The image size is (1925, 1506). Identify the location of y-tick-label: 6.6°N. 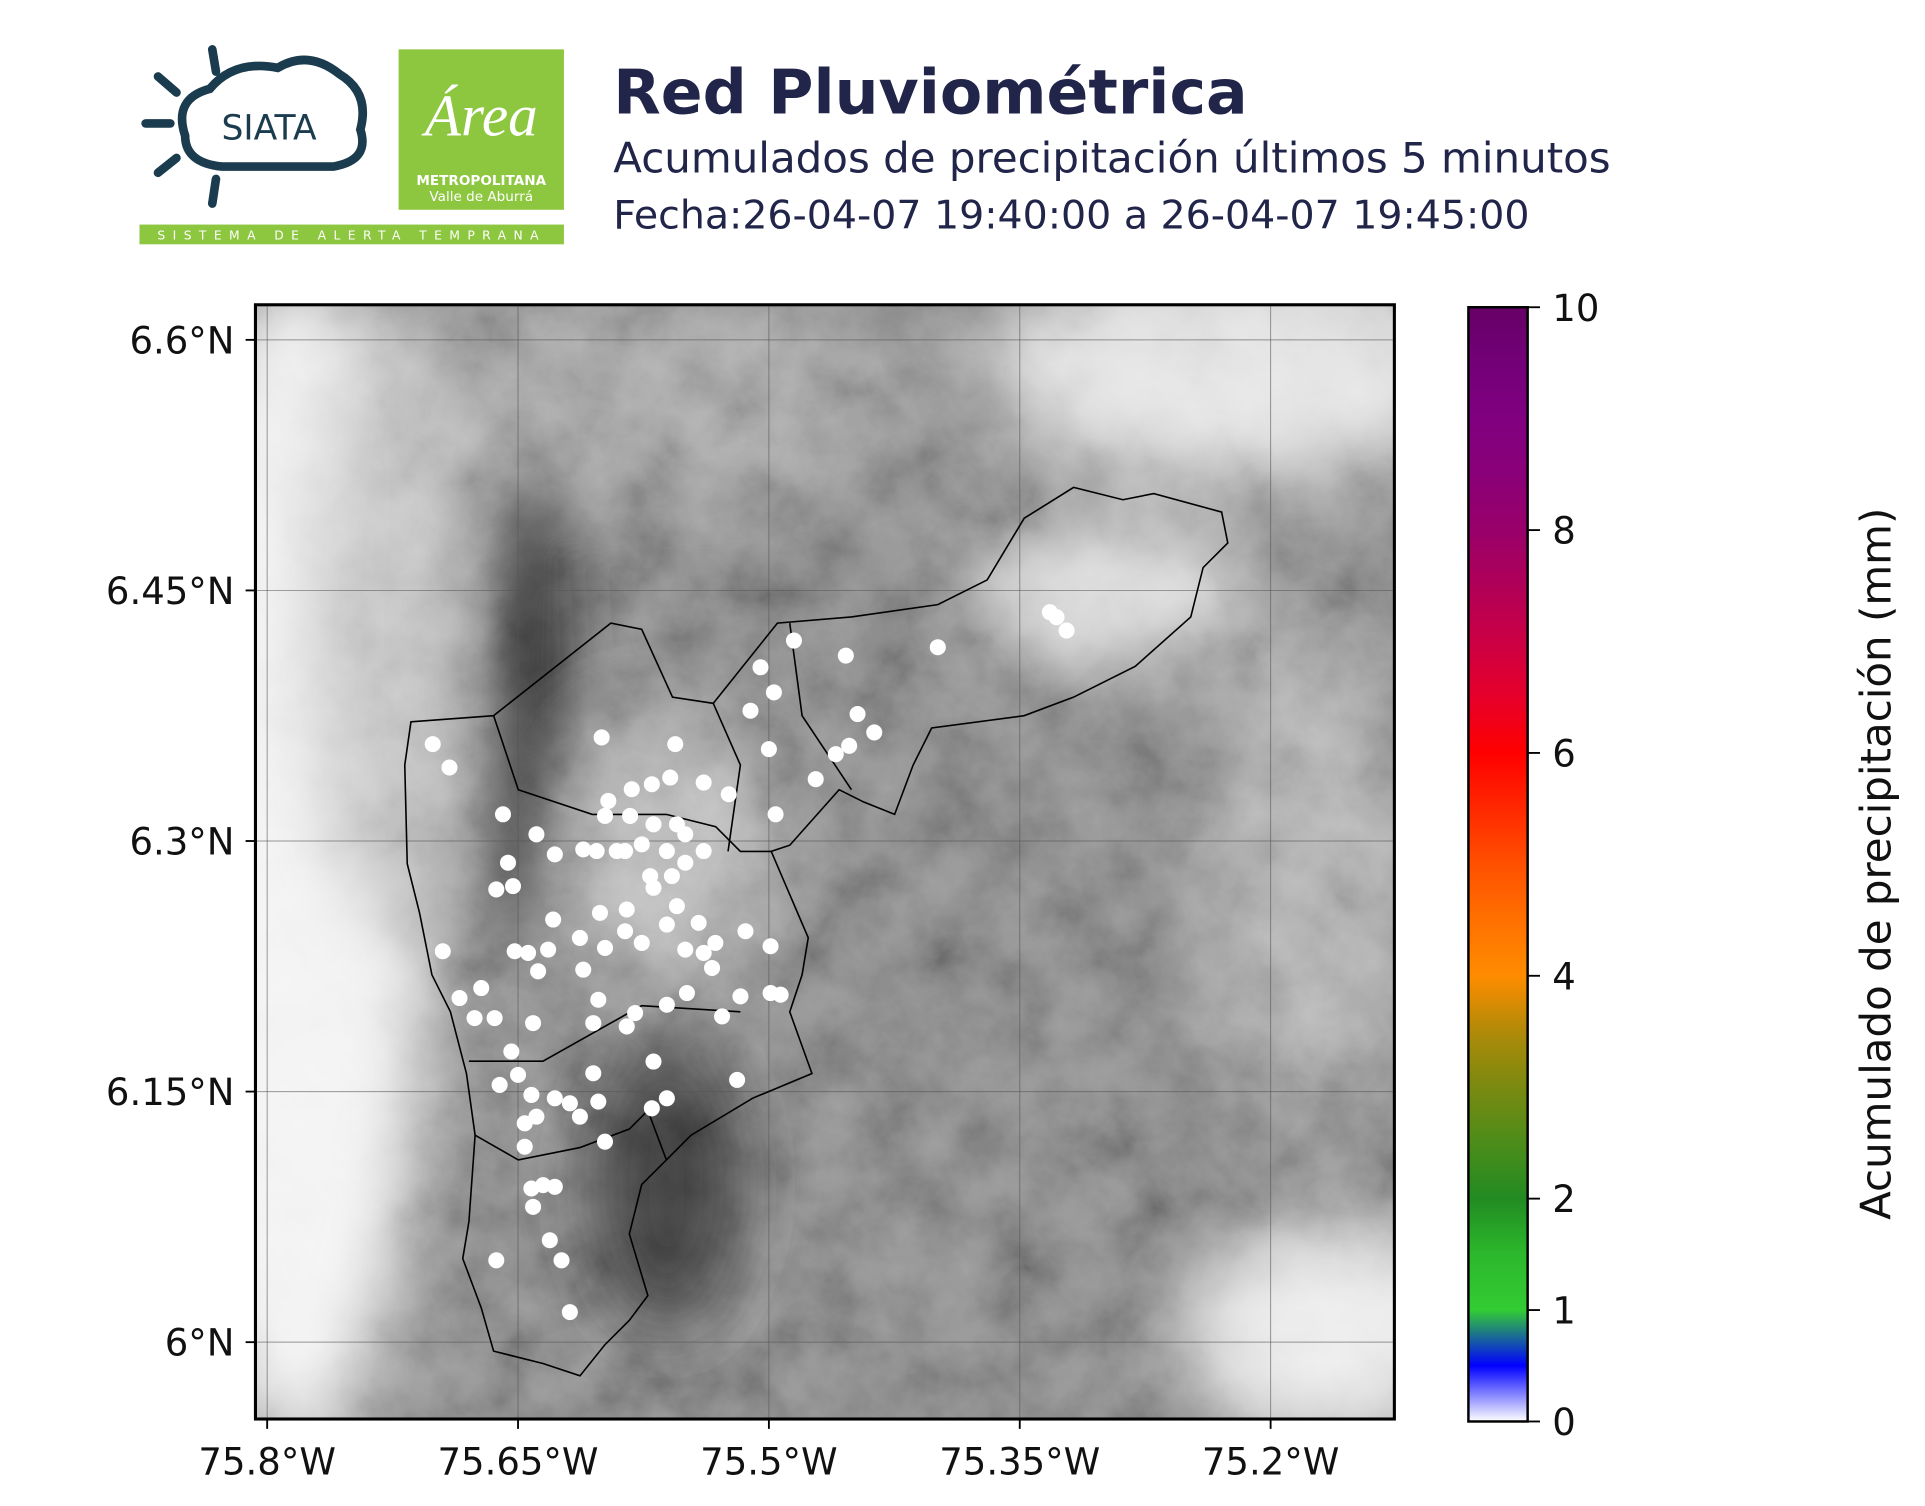
(181, 340).